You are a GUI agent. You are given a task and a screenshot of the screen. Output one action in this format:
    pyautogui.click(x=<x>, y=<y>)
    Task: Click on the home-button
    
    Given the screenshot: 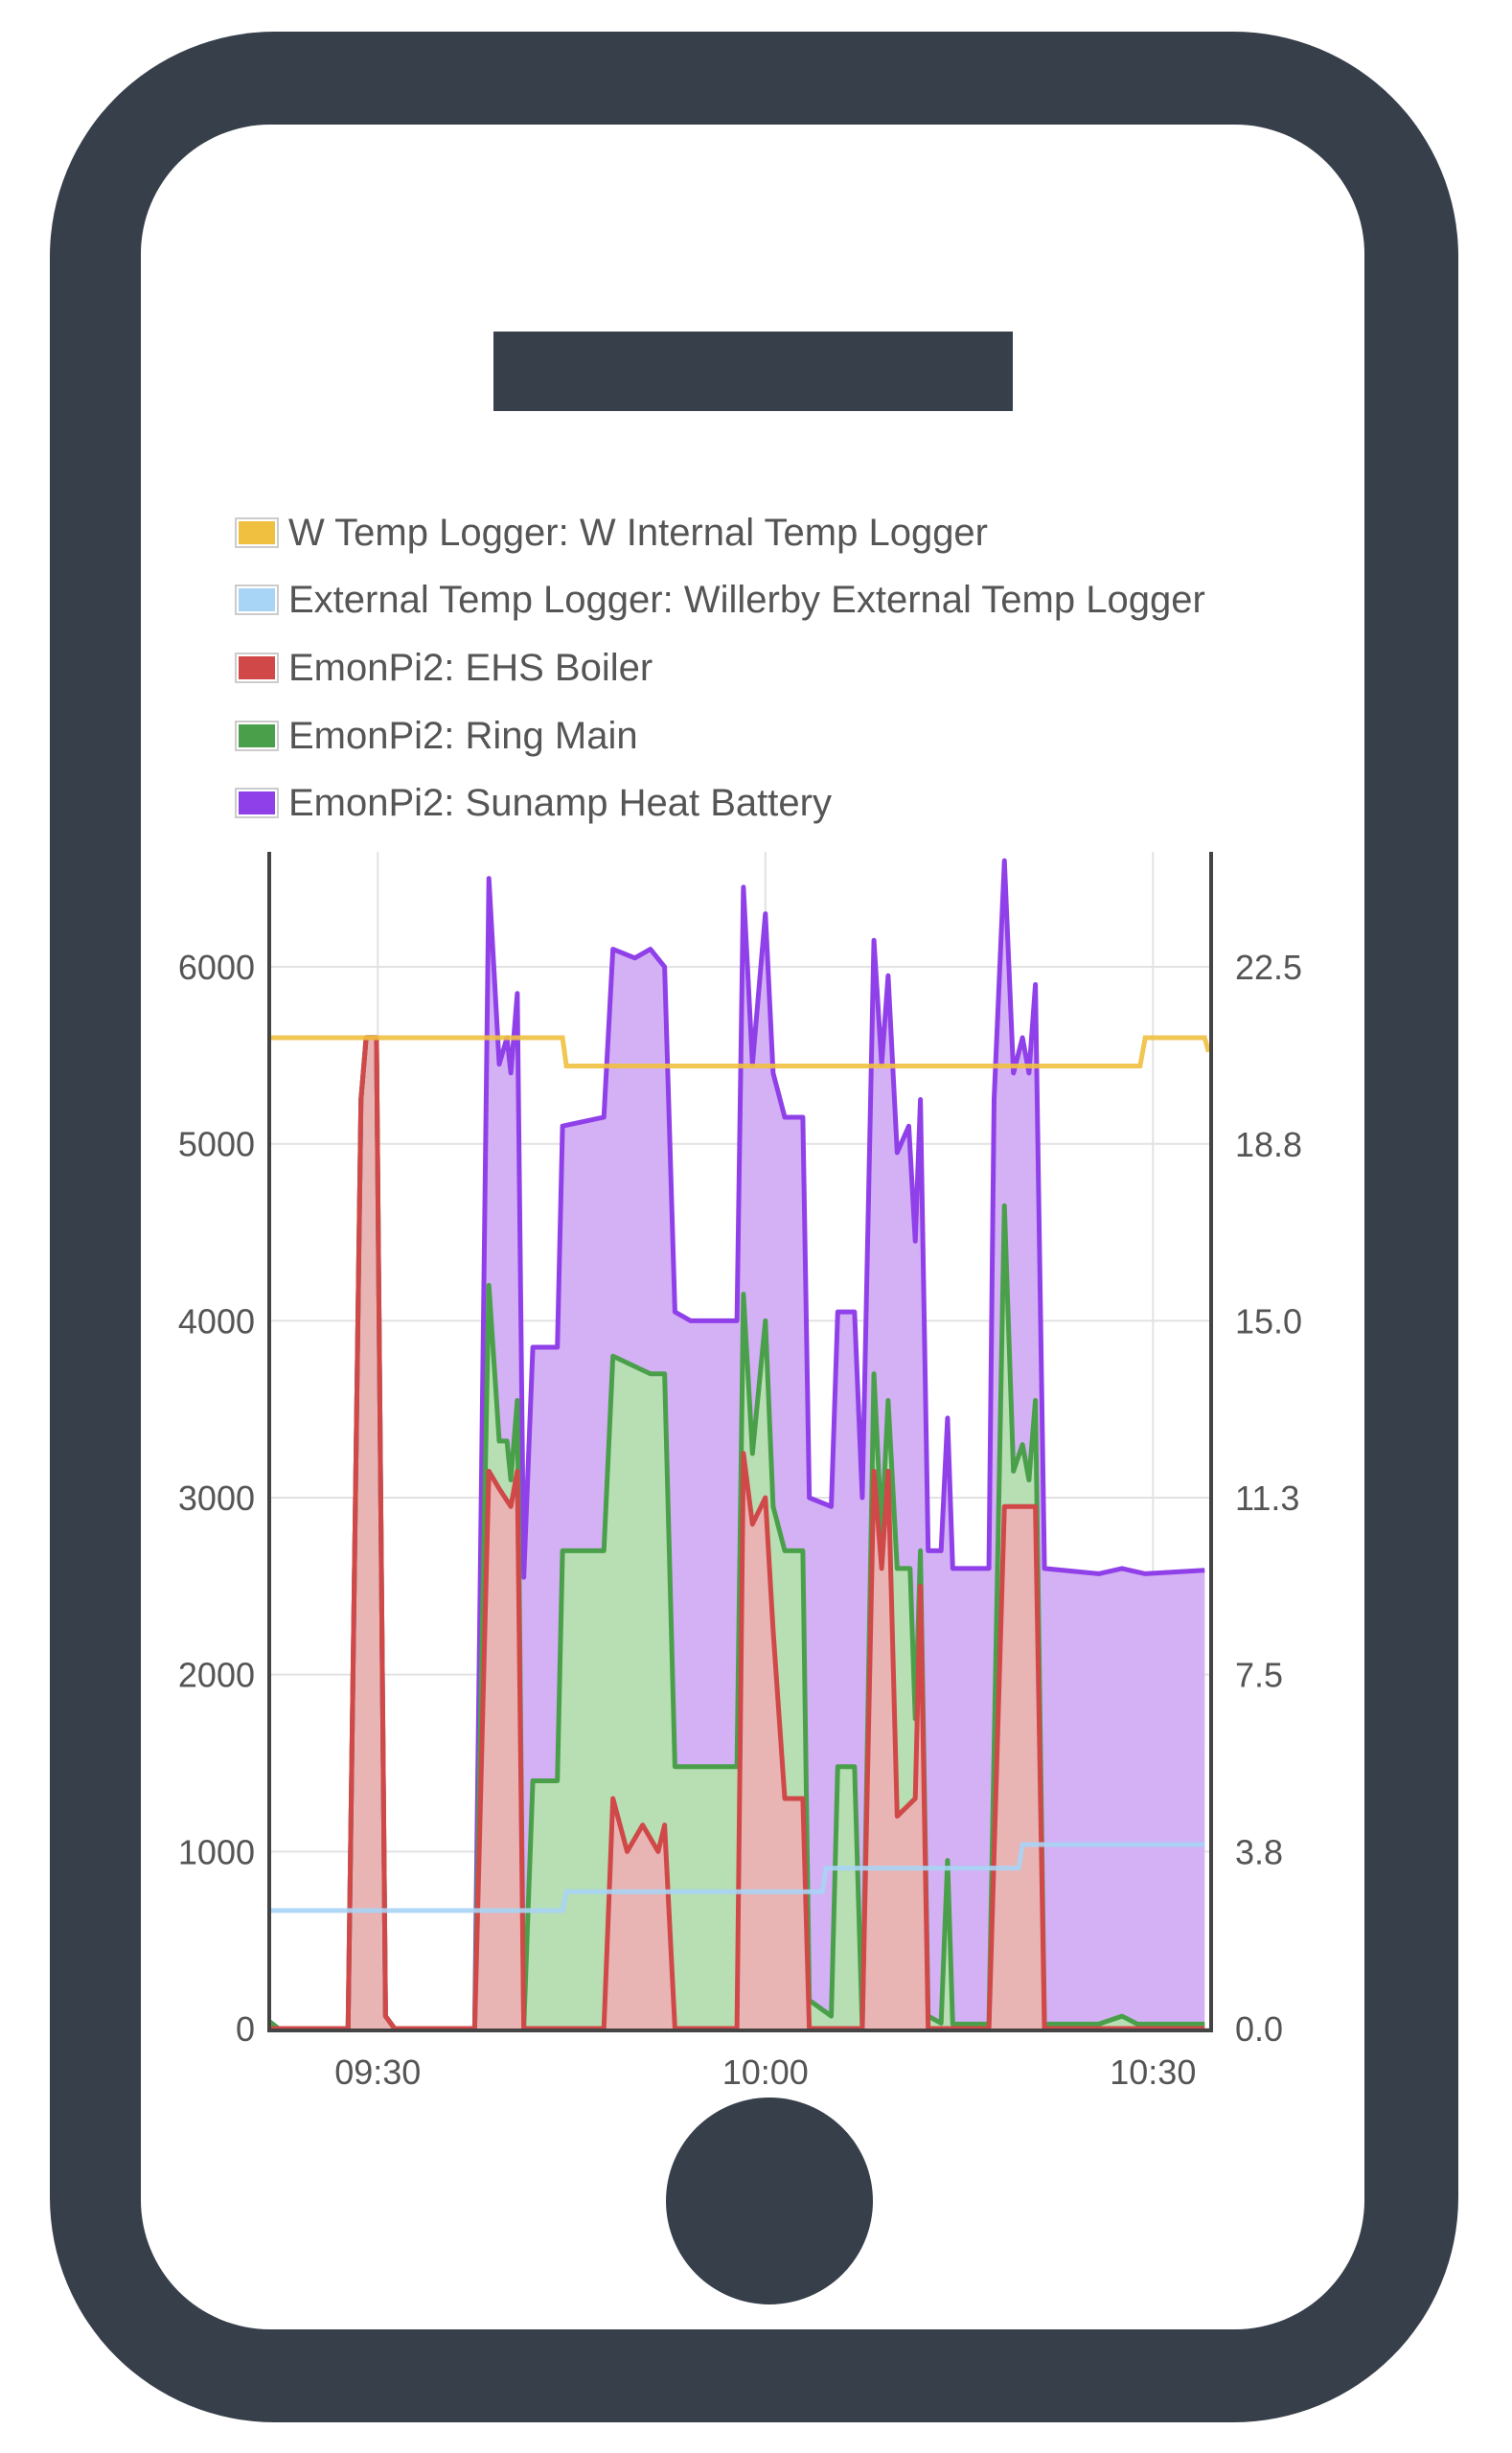 What is the action you would take?
    pyautogui.click(x=769, y=2201)
    